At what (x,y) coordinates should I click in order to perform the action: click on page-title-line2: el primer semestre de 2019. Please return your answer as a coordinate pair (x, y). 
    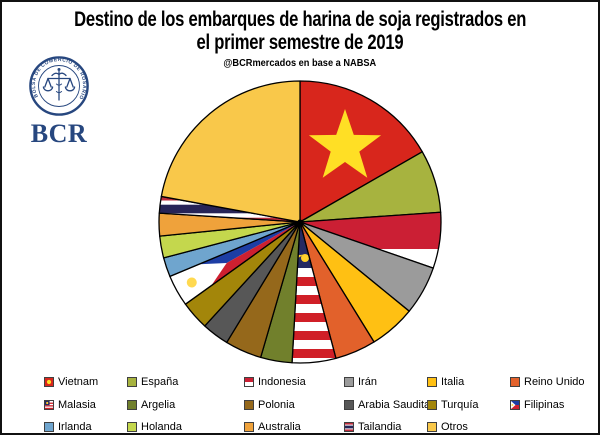
    Looking at the image, I should click on (300, 42).